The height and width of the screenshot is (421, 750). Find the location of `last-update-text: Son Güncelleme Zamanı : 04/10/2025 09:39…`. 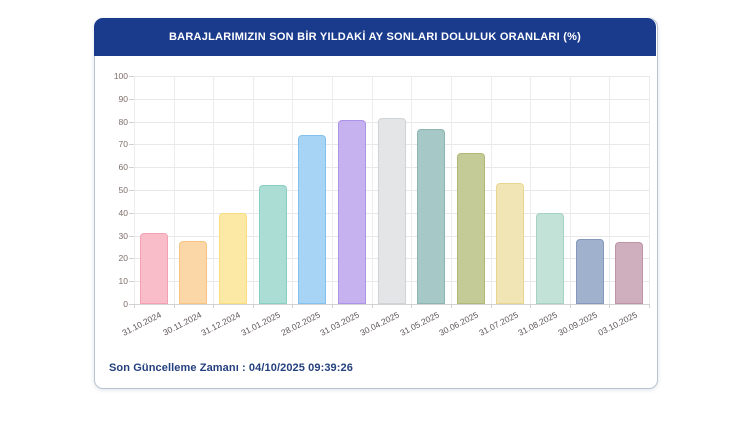

last-update-text: Son Güncelleme Zamanı : 04/10/2025 09:39… is located at coordinates (231, 368).